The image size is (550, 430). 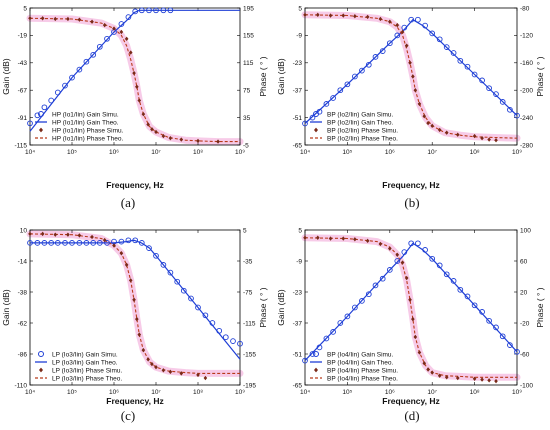 What do you see at coordinates (316, 370) in the screenshot?
I see `legend-phase-marker-icon` at bounding box center [316, 370].